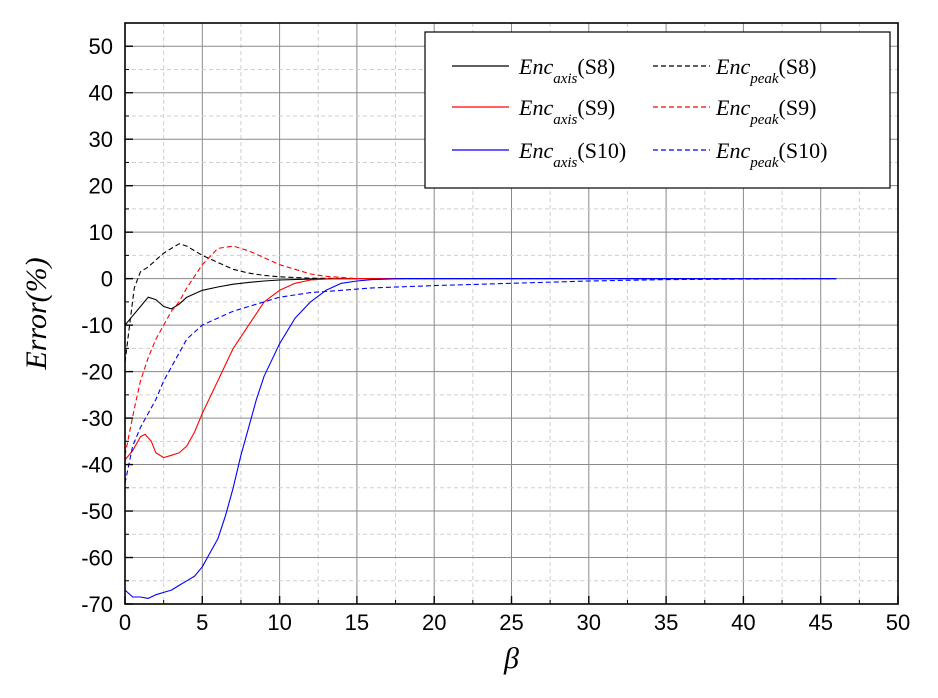  What do you see at coordinates (101, 232) in the screenshot?
I see `y-tick-label: 10` at bounding box center [101, 232].